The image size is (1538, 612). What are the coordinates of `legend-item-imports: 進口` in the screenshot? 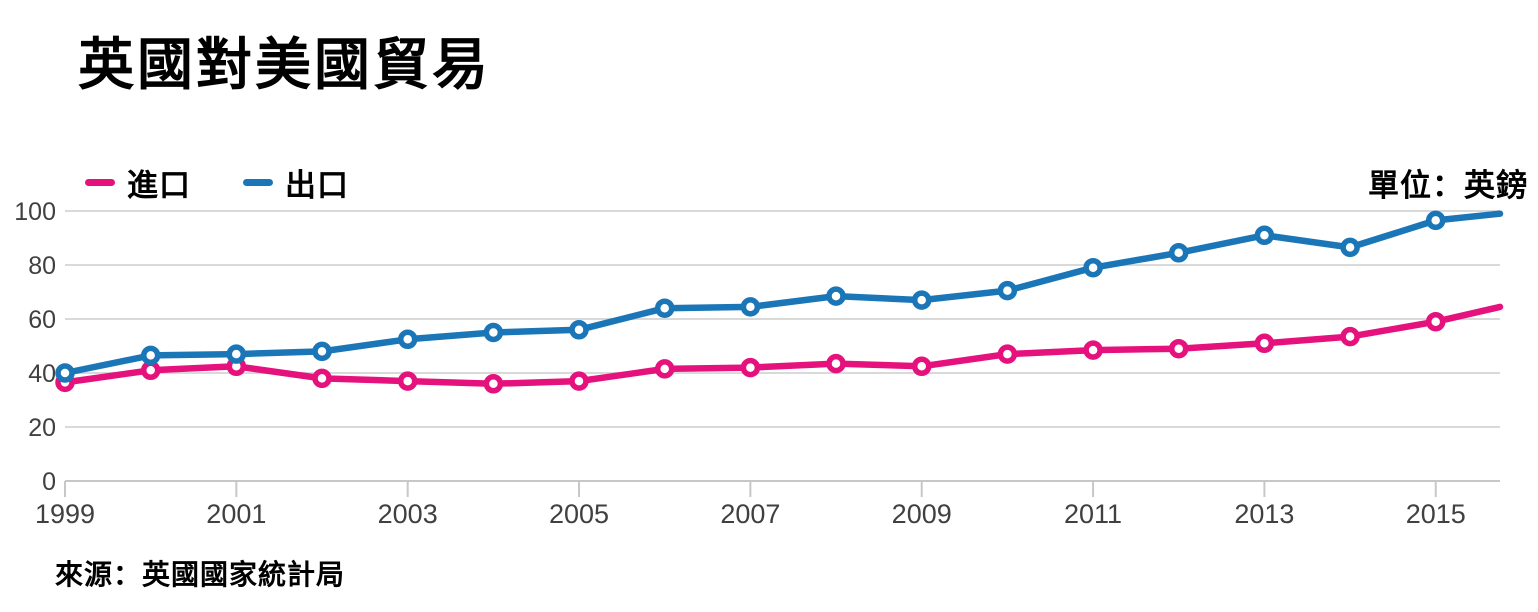 It's located at (138, 182).